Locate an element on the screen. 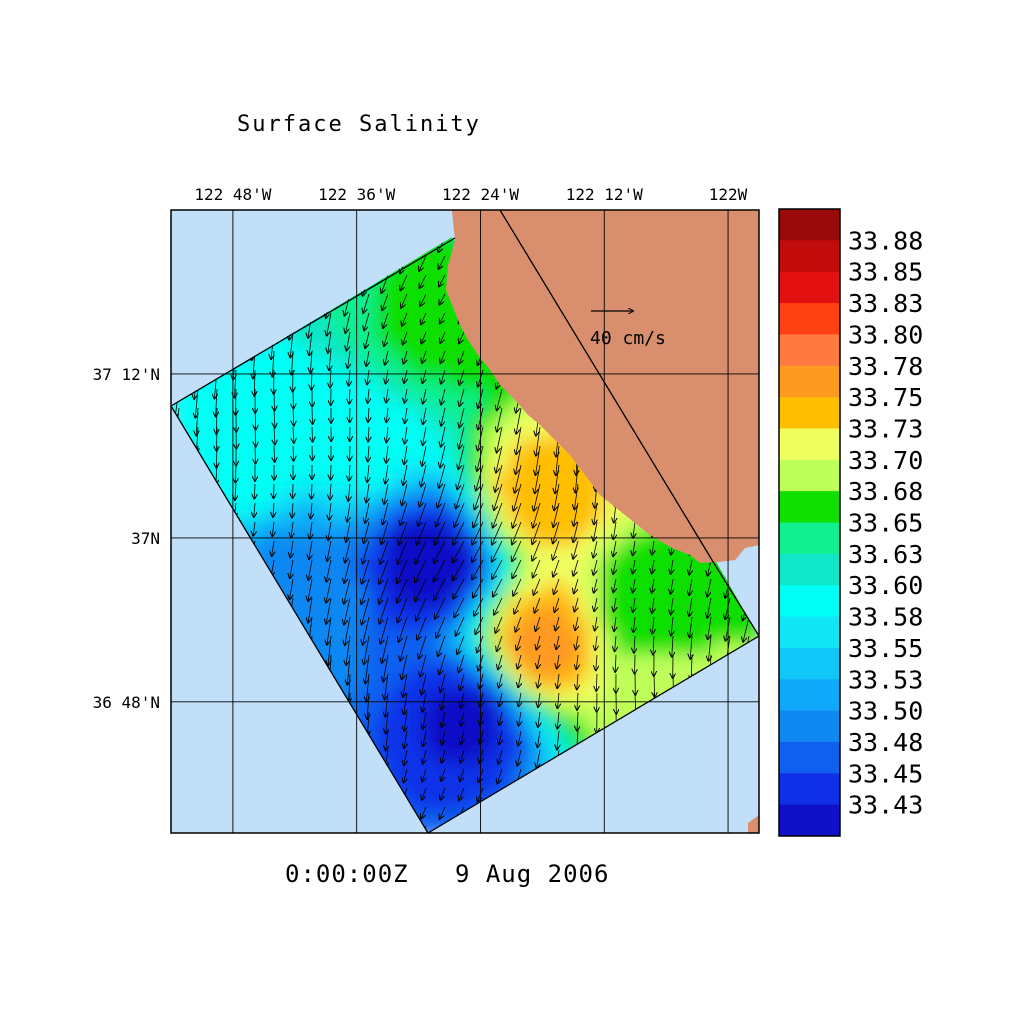 Image resolution: width=1024 pixels, height=1024 pixels. longitude-tick-label: 122 12'W is located at coordinates (604, 194).